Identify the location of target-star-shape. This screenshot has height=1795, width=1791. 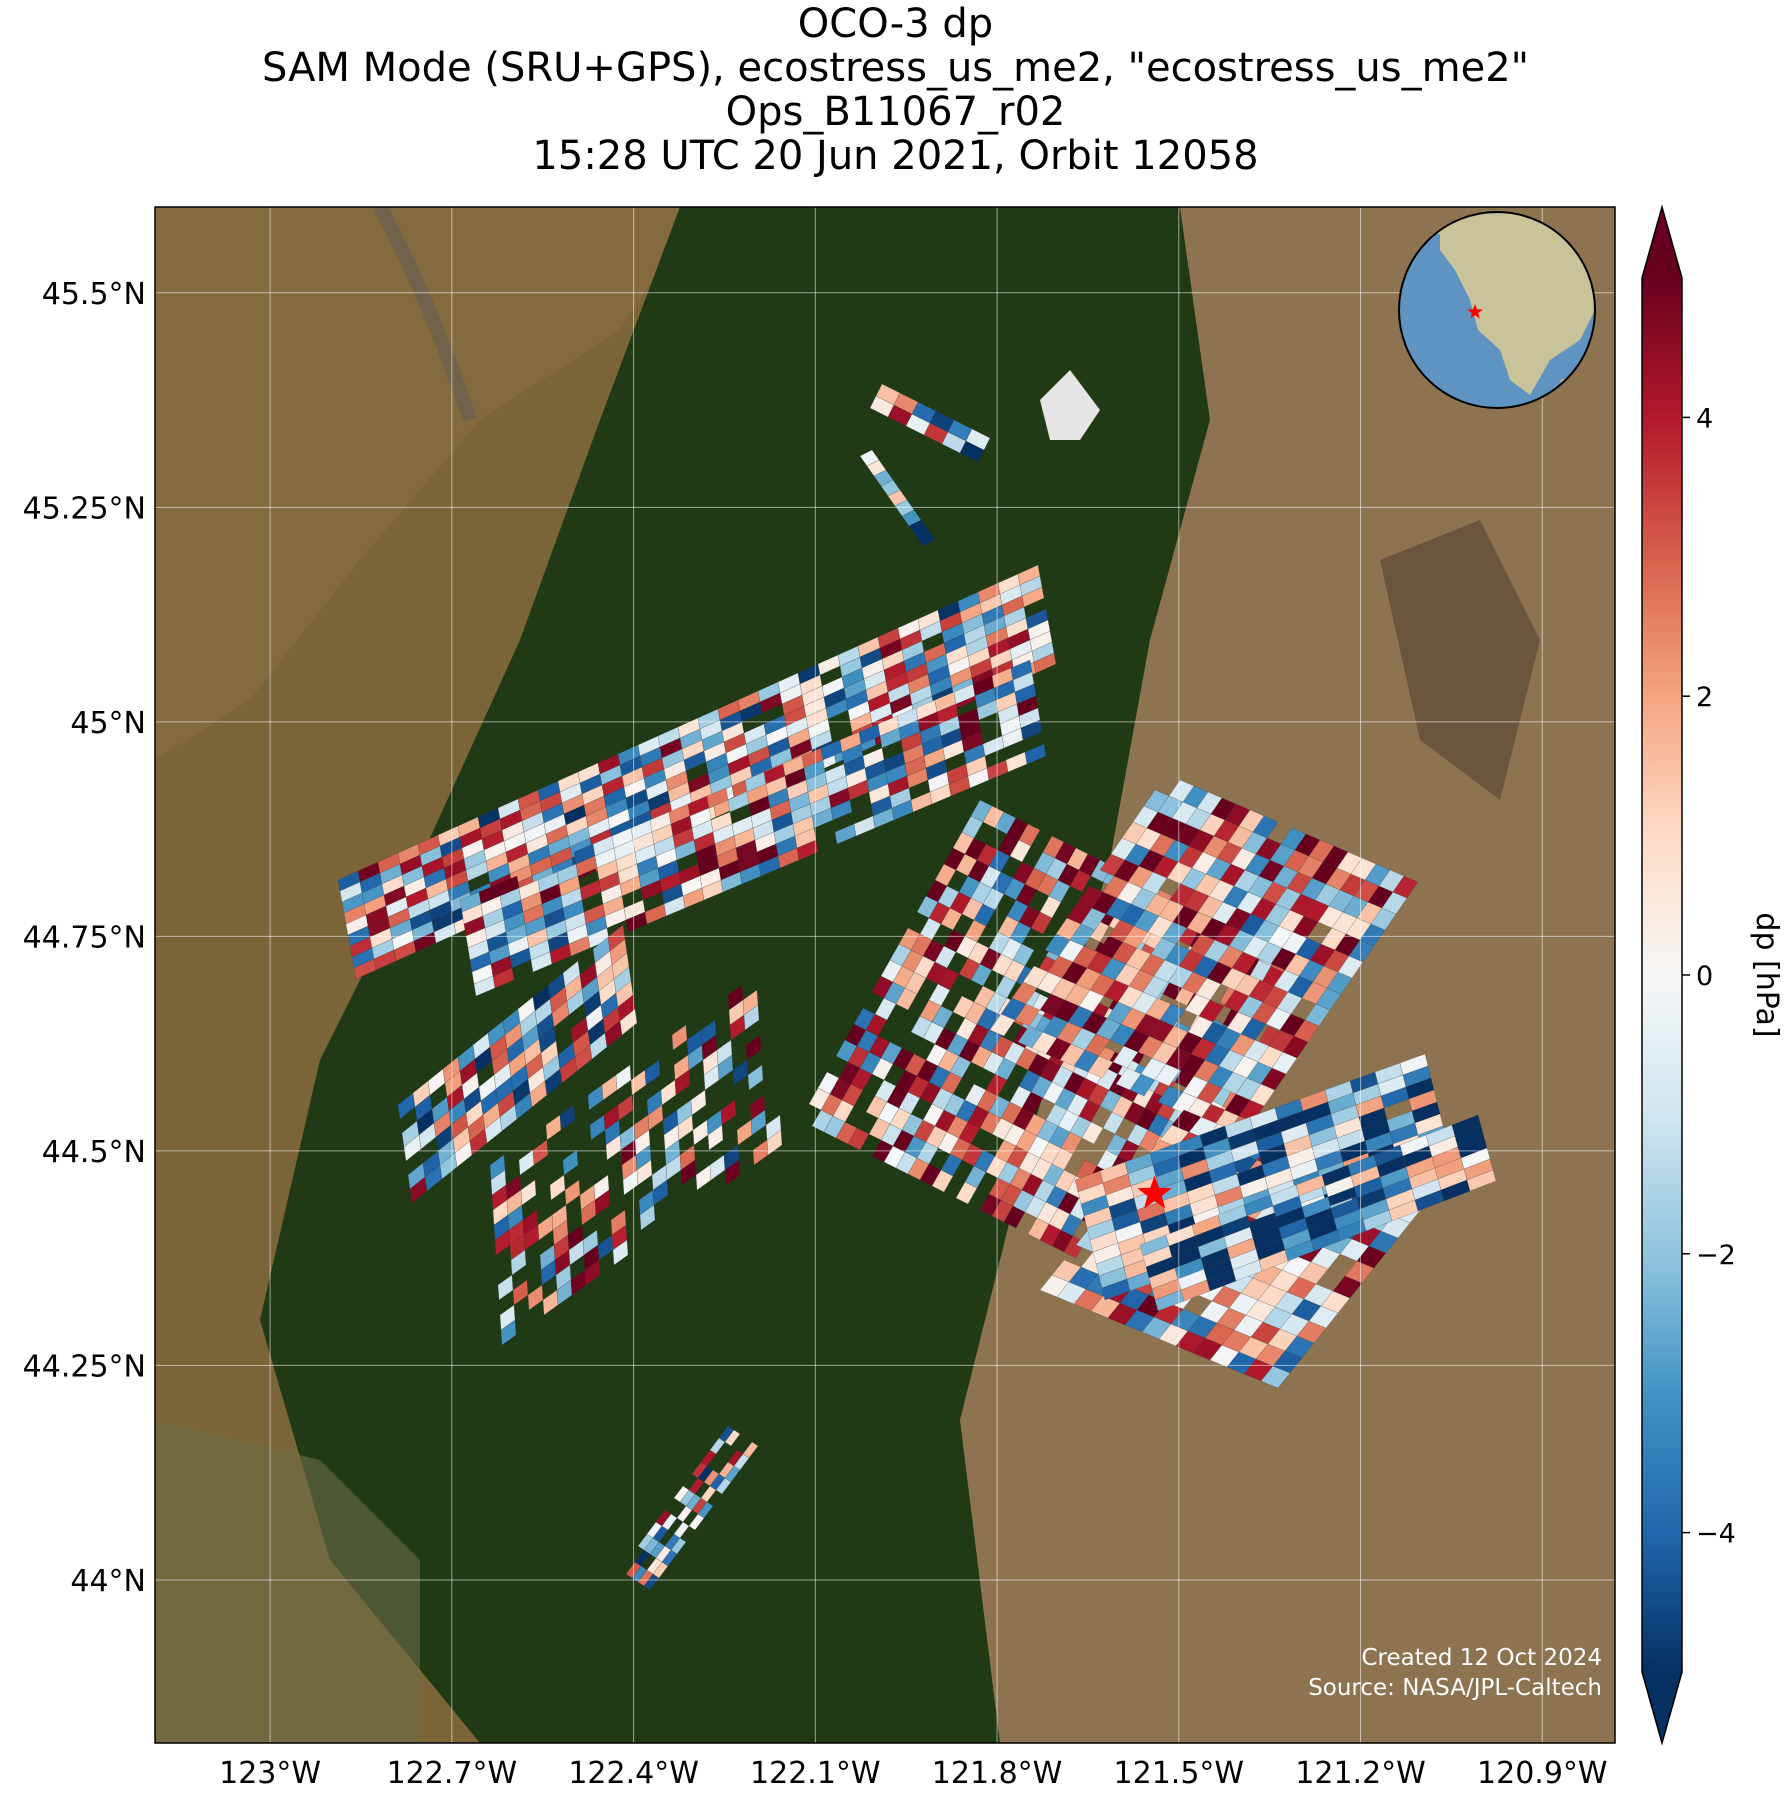
(1154, 1192).